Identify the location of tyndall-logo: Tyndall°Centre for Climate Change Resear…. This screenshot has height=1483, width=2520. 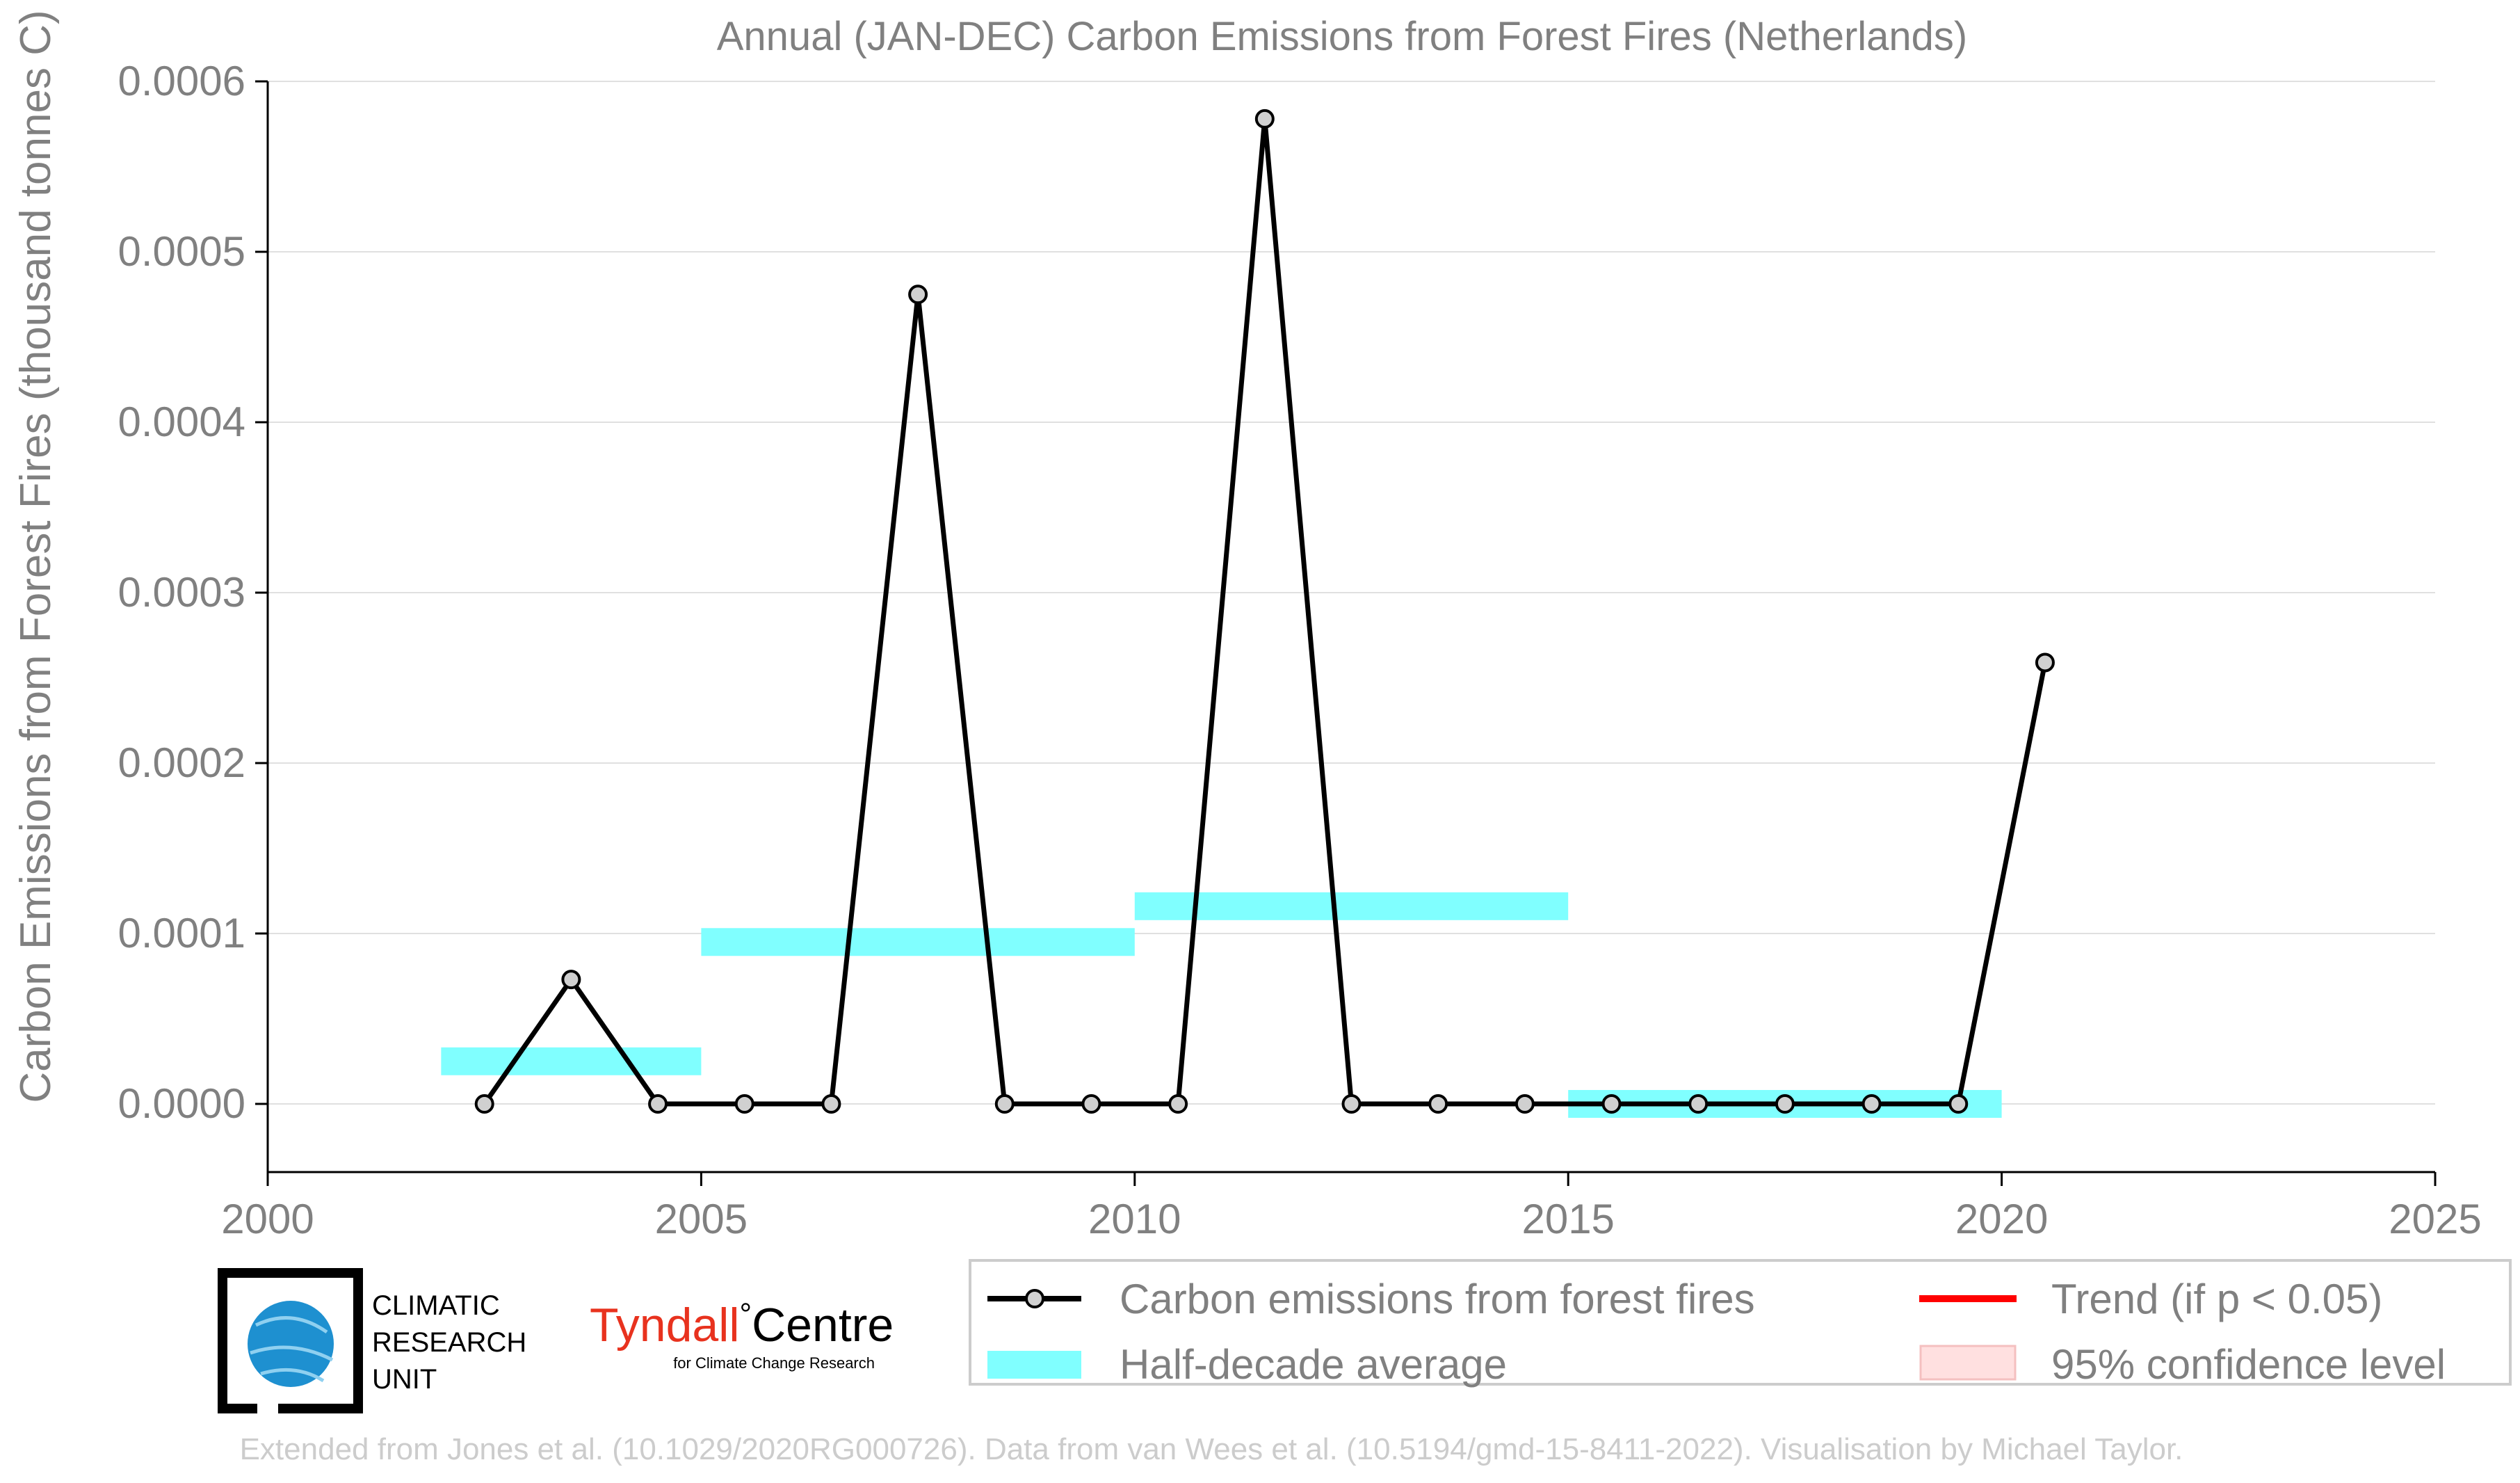
(742, 1335).